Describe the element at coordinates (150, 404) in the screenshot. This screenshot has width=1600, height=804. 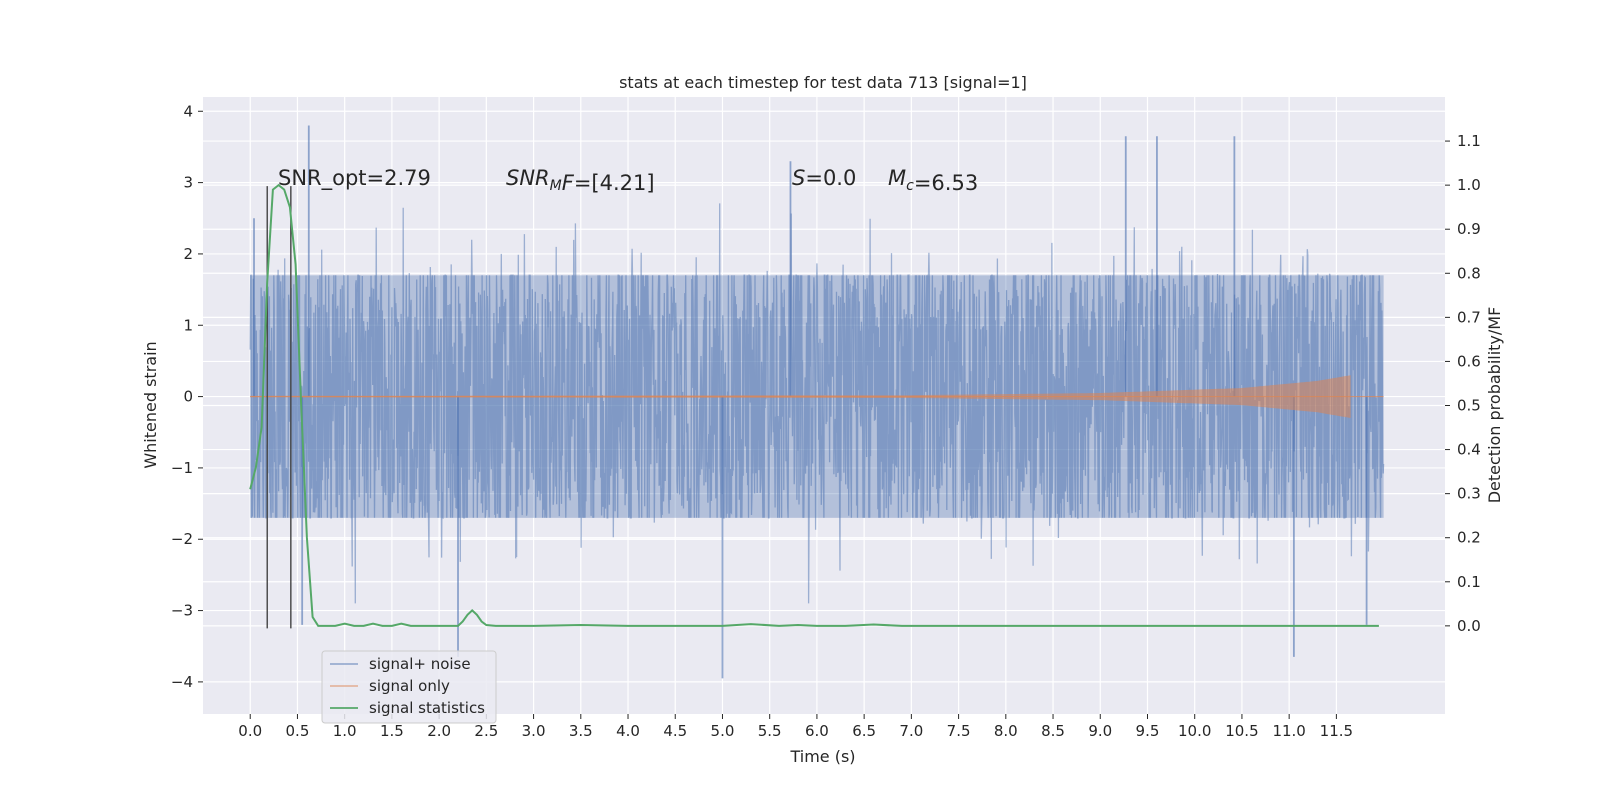
I see `y-axis-left-label: Whitened strain` at that location.